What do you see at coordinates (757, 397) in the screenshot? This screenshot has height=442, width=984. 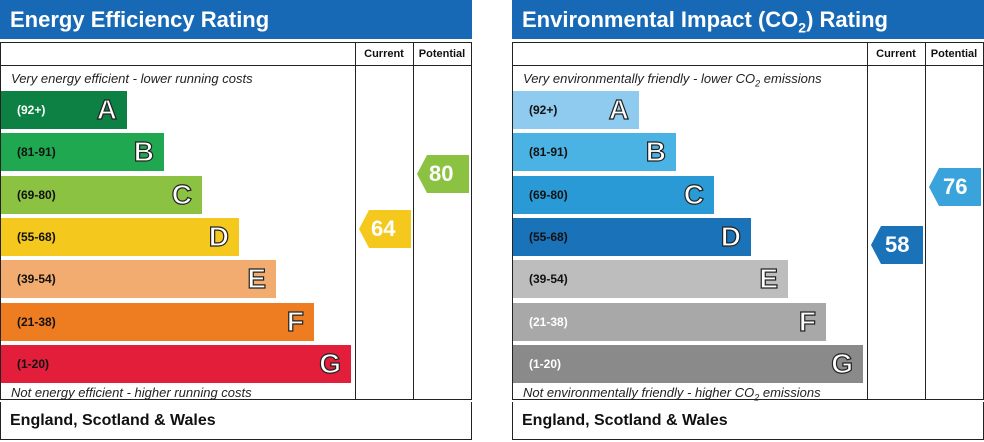 I see `environment-bottom-sub: 2` at bounding box center [757, 397].